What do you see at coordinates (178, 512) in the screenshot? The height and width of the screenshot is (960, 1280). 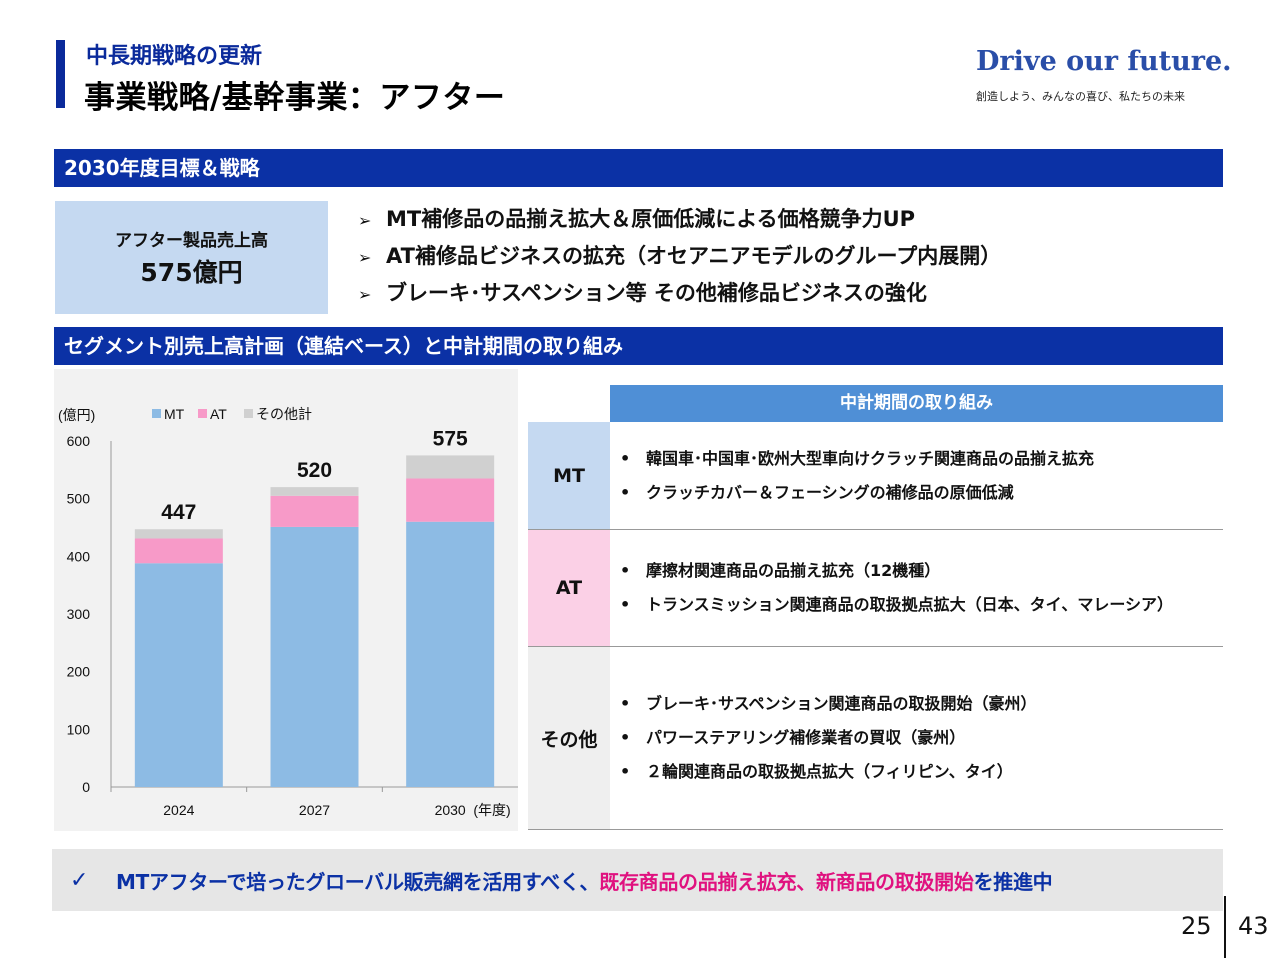 I see `bar-total-label: 447` at bounding box center [178, 512].